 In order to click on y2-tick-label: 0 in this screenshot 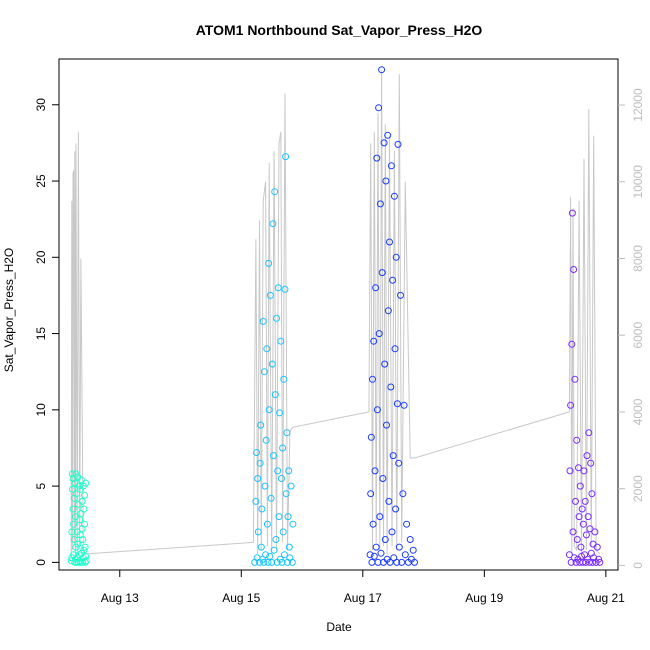, I will do `click(638, 565)`.